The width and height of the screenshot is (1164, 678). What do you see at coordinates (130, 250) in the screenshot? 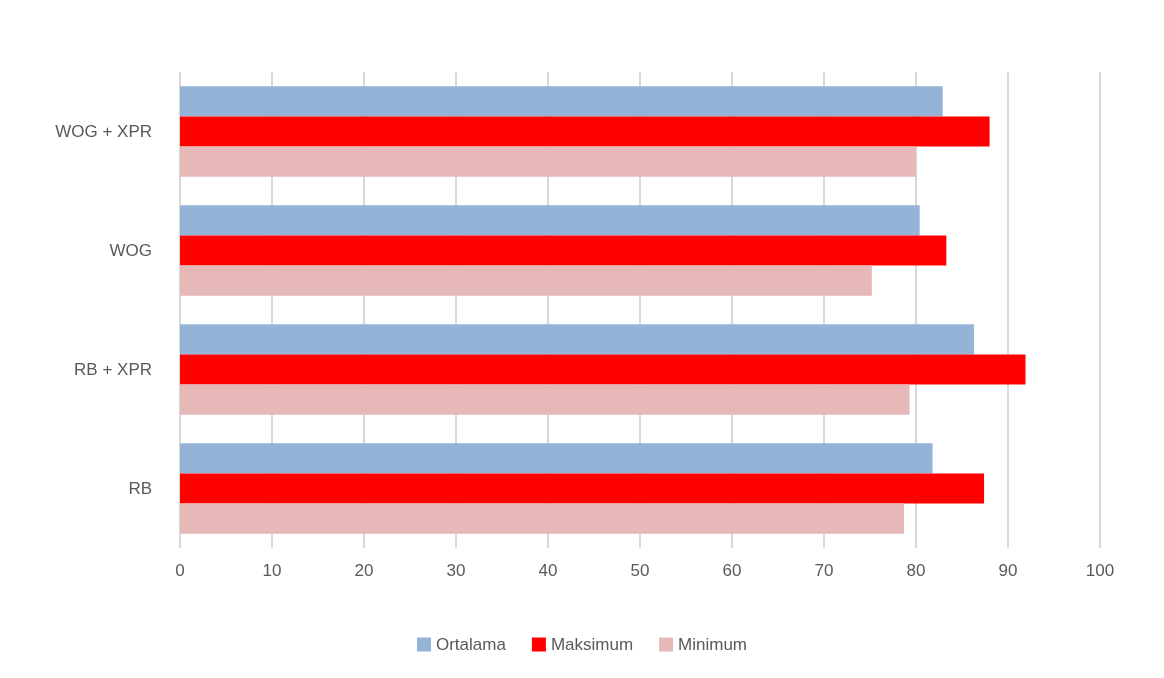
I see `y-tick-label: WOG` at bounding box center [130, 250].